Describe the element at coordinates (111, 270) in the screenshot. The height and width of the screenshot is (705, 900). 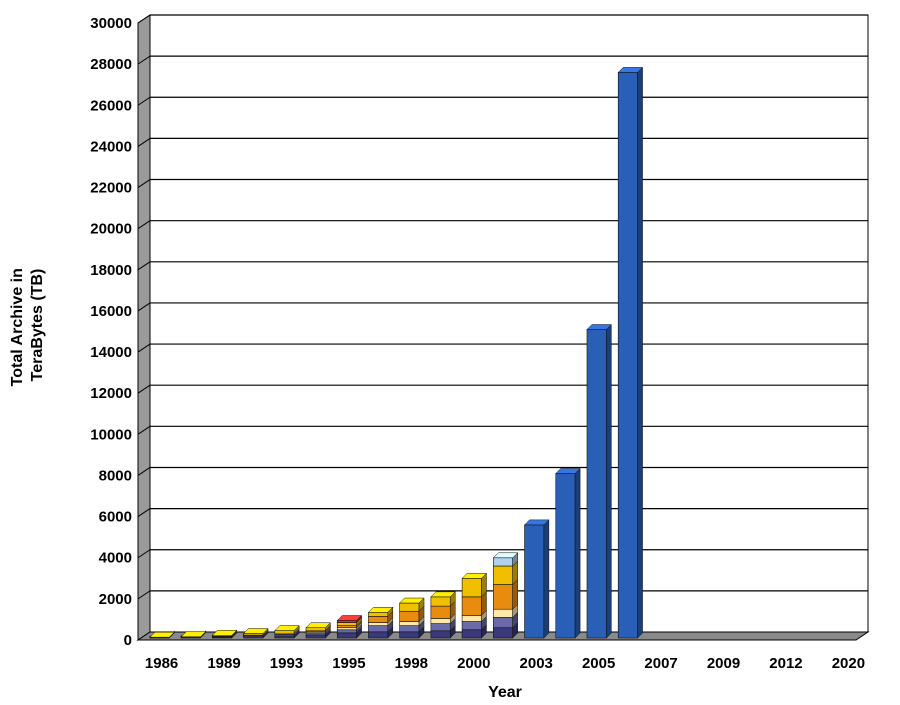
I see `y-tick-label: 18000` at that location.